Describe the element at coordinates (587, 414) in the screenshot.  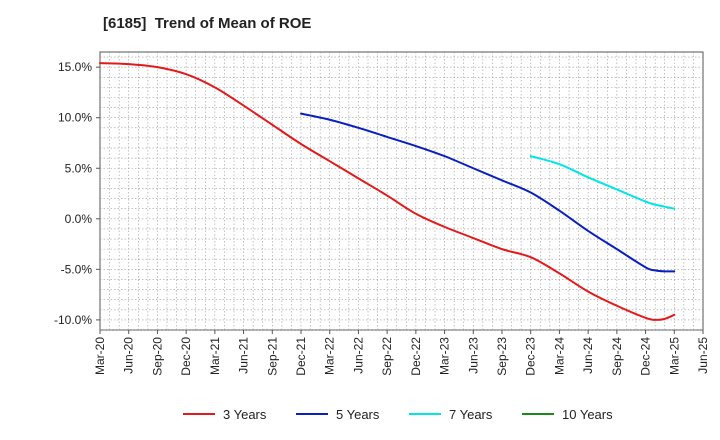
I see `legend-label: 10 Years` at that location.